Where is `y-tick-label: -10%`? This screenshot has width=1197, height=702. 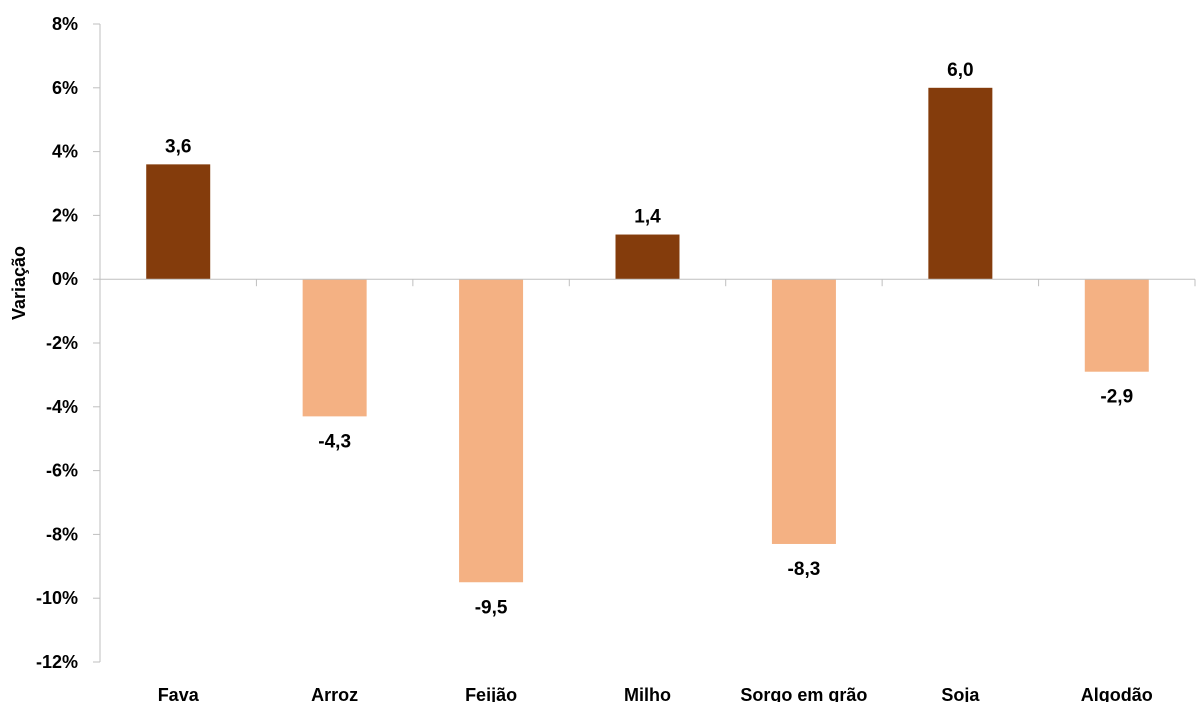 y-tick-label: -10% is located at coordinates (57, 598).